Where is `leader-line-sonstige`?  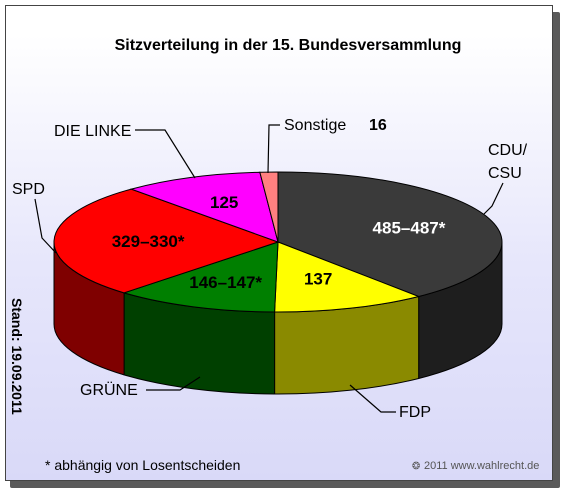
leader-line-sonstige is located at coordinates (273, 149).